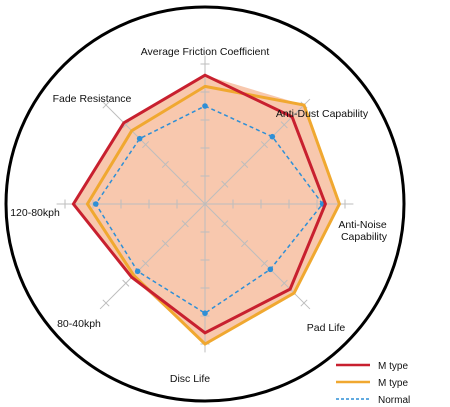 The height and width of the screenshot is (407, 450). Describe the element at coordinates (373, 383) in the screenshot. I see `legend: M type M type Normal` at that location.